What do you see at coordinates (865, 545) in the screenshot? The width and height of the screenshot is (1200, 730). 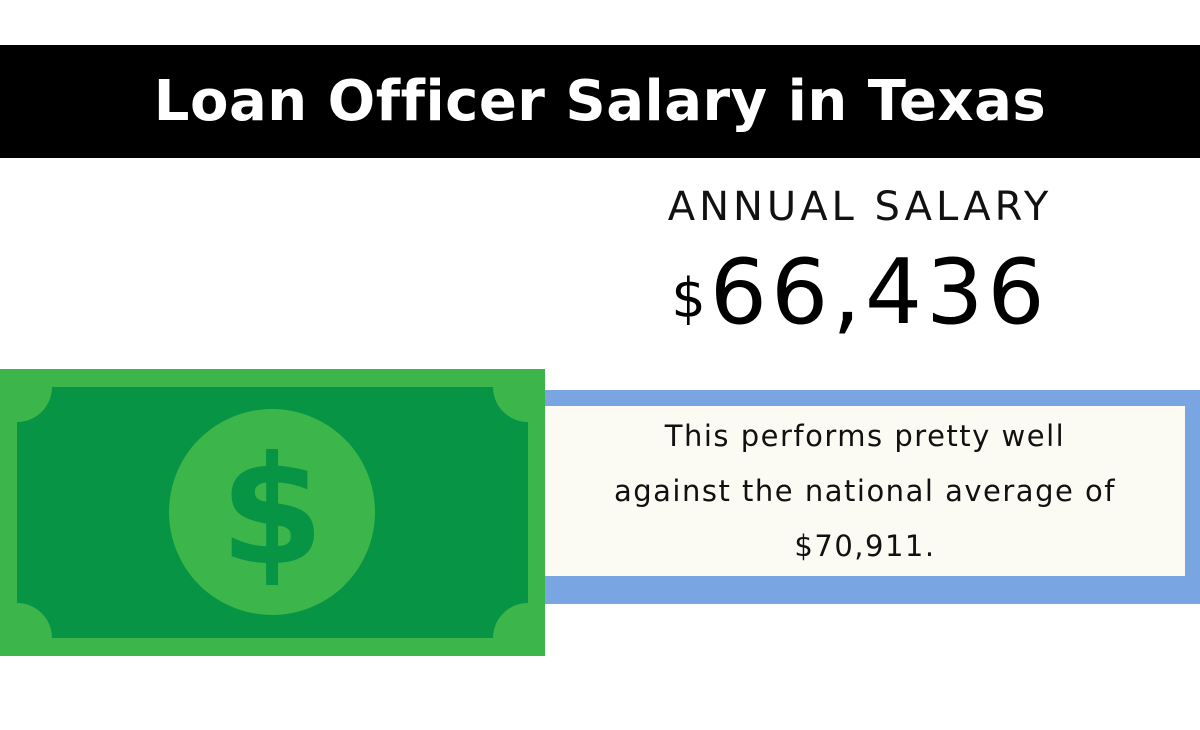 I see `comparison-line-3: $70,911.` at bounding box center [865, 545].